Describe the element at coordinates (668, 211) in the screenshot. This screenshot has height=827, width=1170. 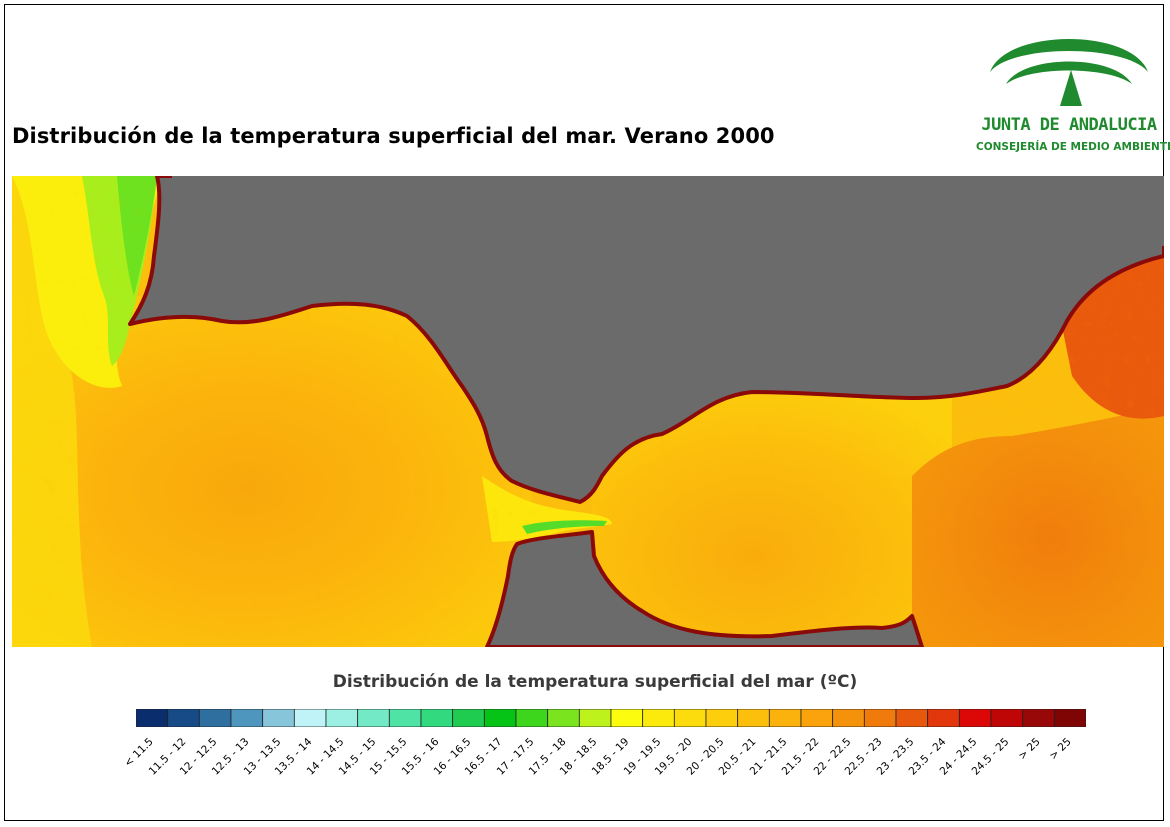
I see `land-interior` at that location.